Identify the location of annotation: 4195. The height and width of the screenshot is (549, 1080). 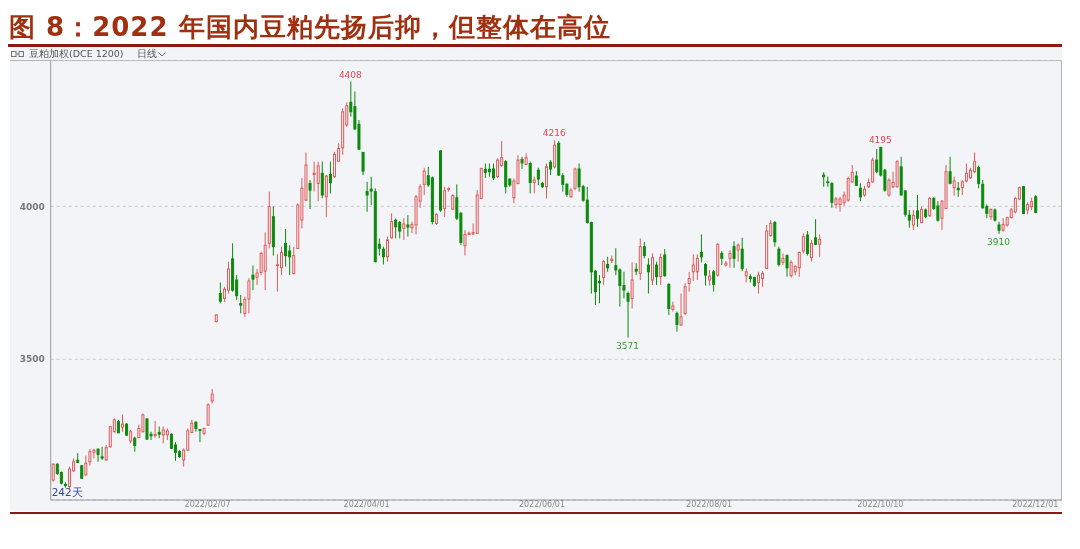
(880, 139).